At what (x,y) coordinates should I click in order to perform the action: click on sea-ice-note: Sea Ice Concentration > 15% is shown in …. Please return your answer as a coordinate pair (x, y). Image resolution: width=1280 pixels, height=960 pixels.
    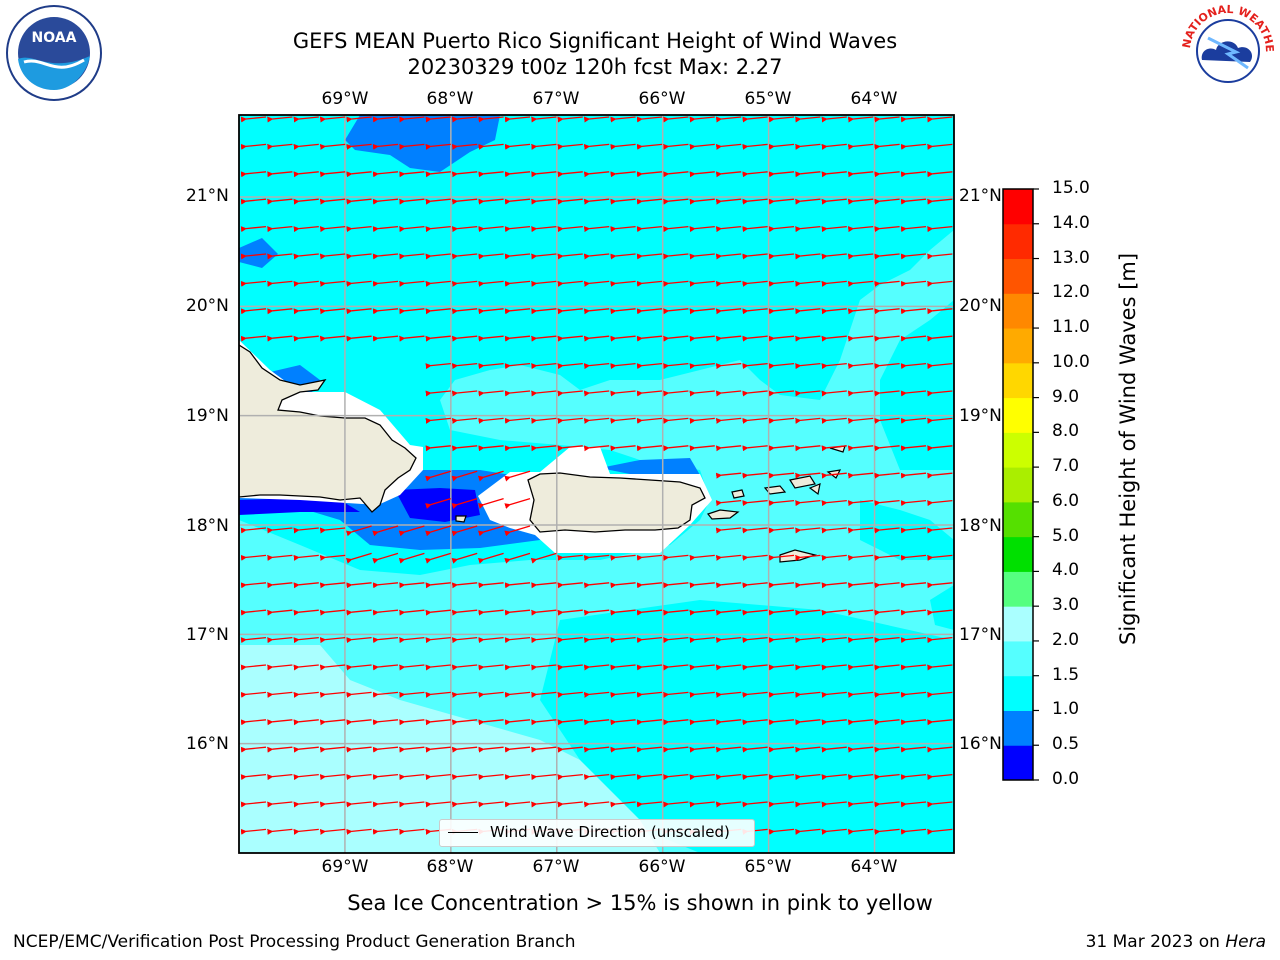
    Looking at the image, I should click on (640, 903).